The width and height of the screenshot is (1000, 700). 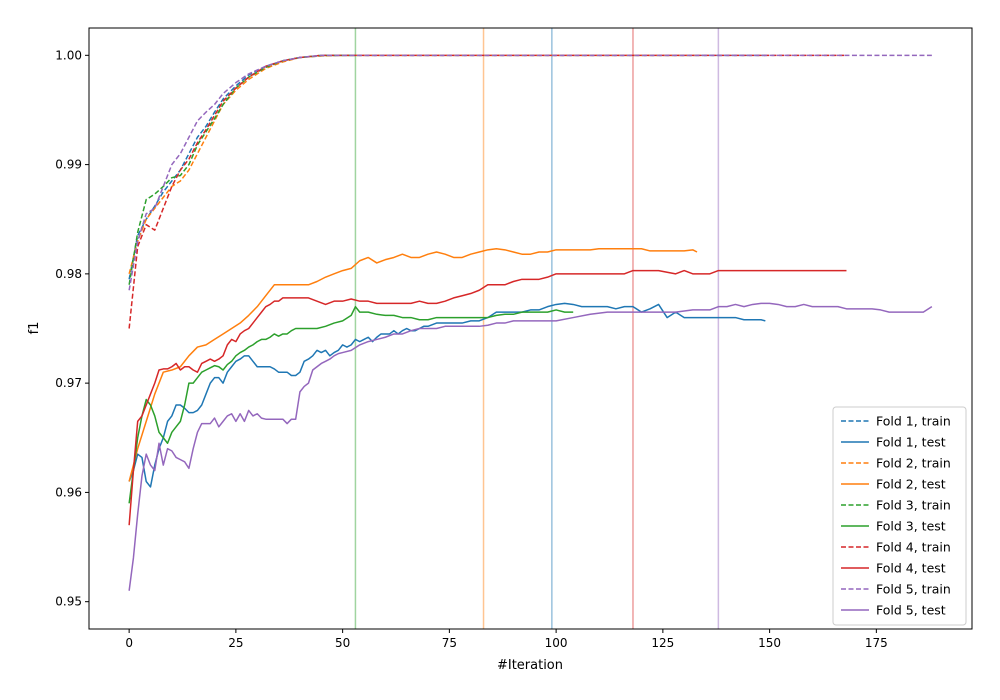 What do you see at coordinates (34, 328) in the screenshot?
I see `y-axis-label: f1` at bounding box center [34, 328].